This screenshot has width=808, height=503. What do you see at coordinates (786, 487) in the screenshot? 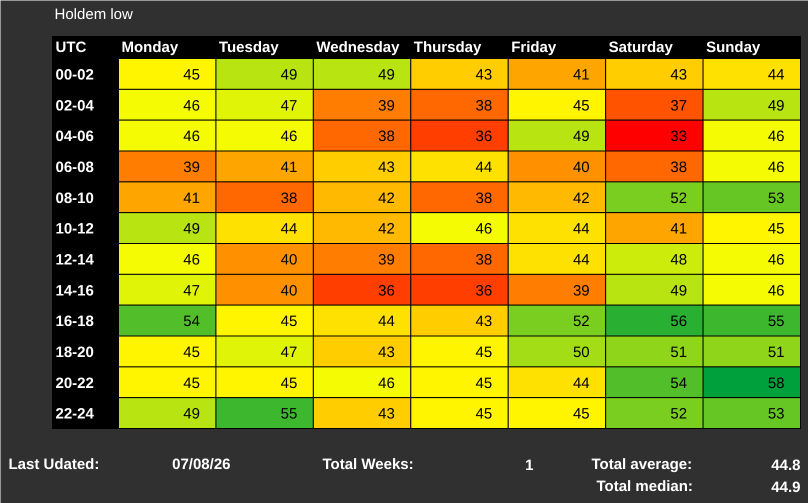
I see `text: 44.9` at bounding box center [786, 487].